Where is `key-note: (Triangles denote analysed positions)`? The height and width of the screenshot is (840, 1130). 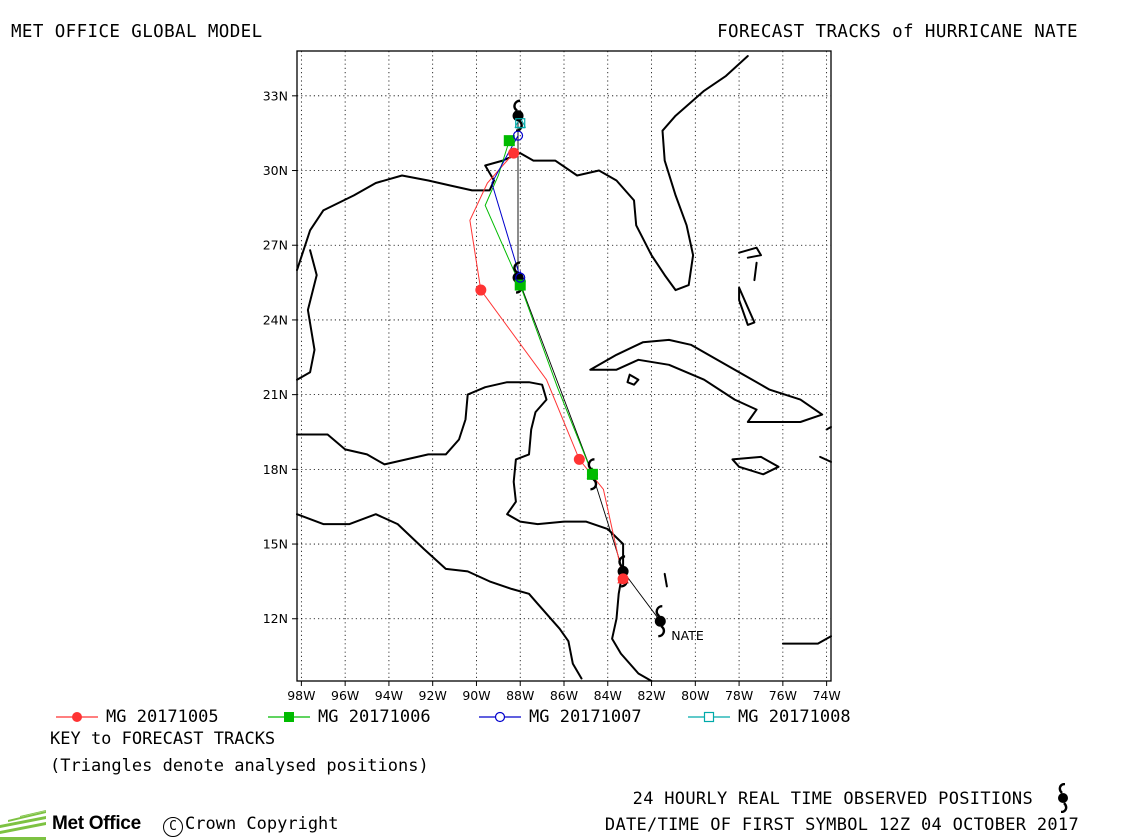
key-note: (Triangles denote analysed positions) is located at coordinates (239, 766).